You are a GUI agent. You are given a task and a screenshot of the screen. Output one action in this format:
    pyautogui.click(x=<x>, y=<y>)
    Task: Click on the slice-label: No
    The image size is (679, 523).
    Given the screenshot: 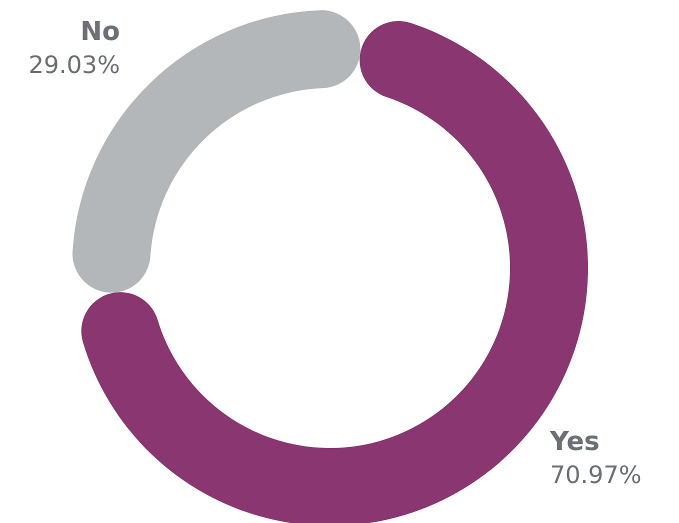 What is the action you would take?
    pyautogui.click(x=100, y=32)
    